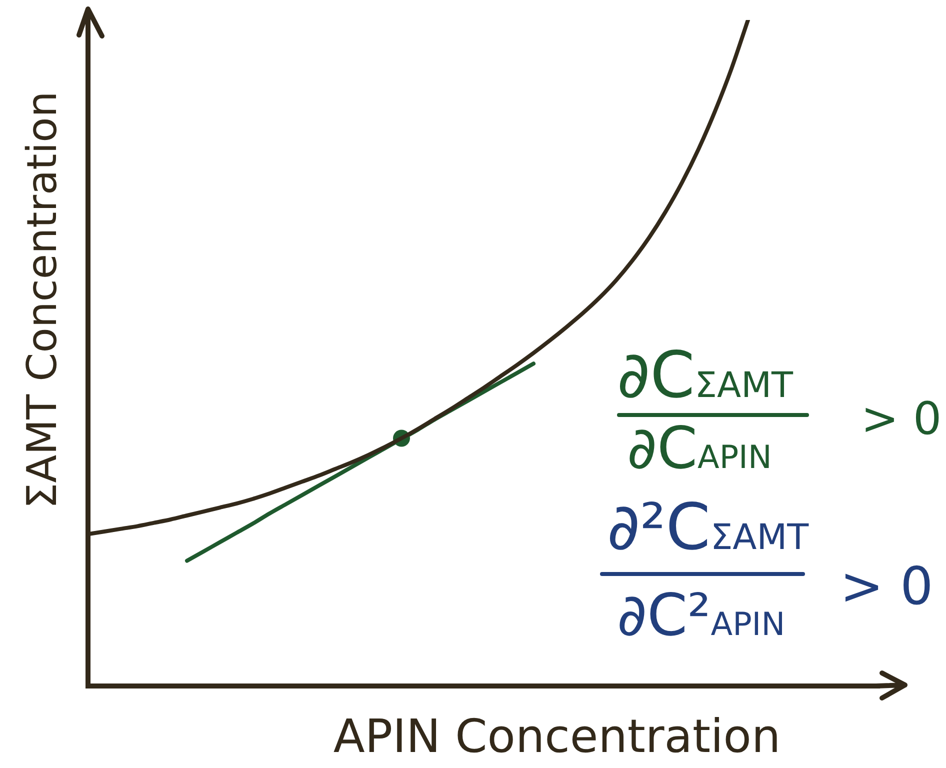 The width and height of the screenshot is (946, 768). What do you see at coordinates (557, 736) in the screenshot?
I see `x-axis-title: APIN Concentration` at bounding box center [557, 736].